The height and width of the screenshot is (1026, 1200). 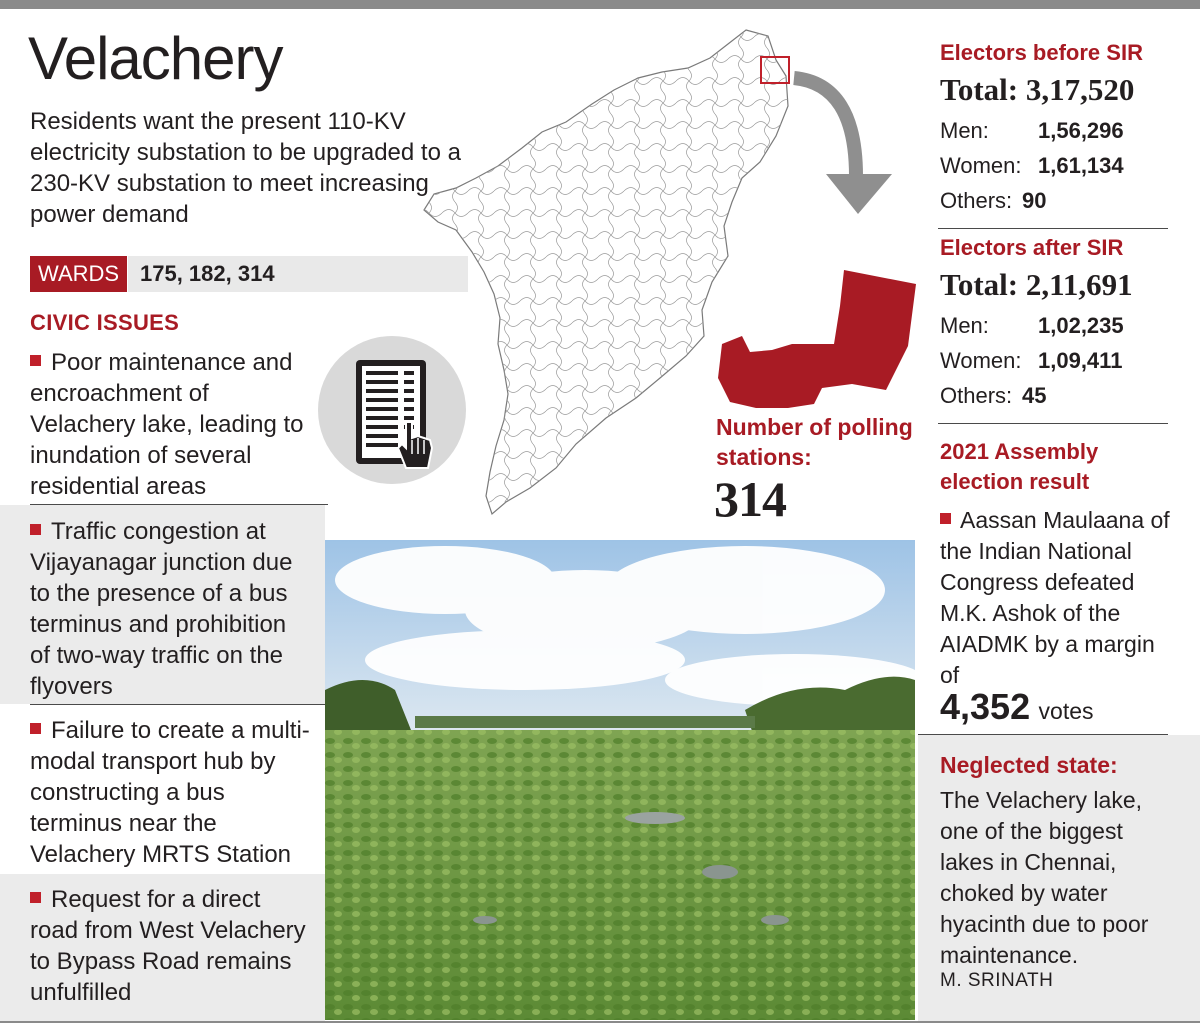 What do you see at coordinates (1032, 166) in the screenshot?
I see `electors-before-women: Women: 1,61,134` at bounding box center [1032, 166].